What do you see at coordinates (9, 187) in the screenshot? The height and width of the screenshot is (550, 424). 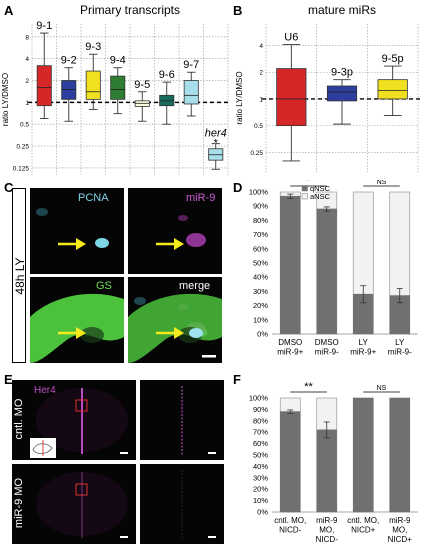 I see `panel-label-c: C` at bounding box center [9, 187].